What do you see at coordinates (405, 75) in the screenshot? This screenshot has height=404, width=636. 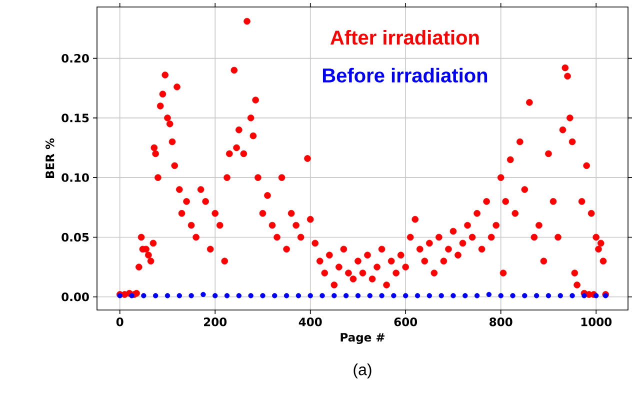 I see `text: Before irradiation` at bounding box center [405, 75].